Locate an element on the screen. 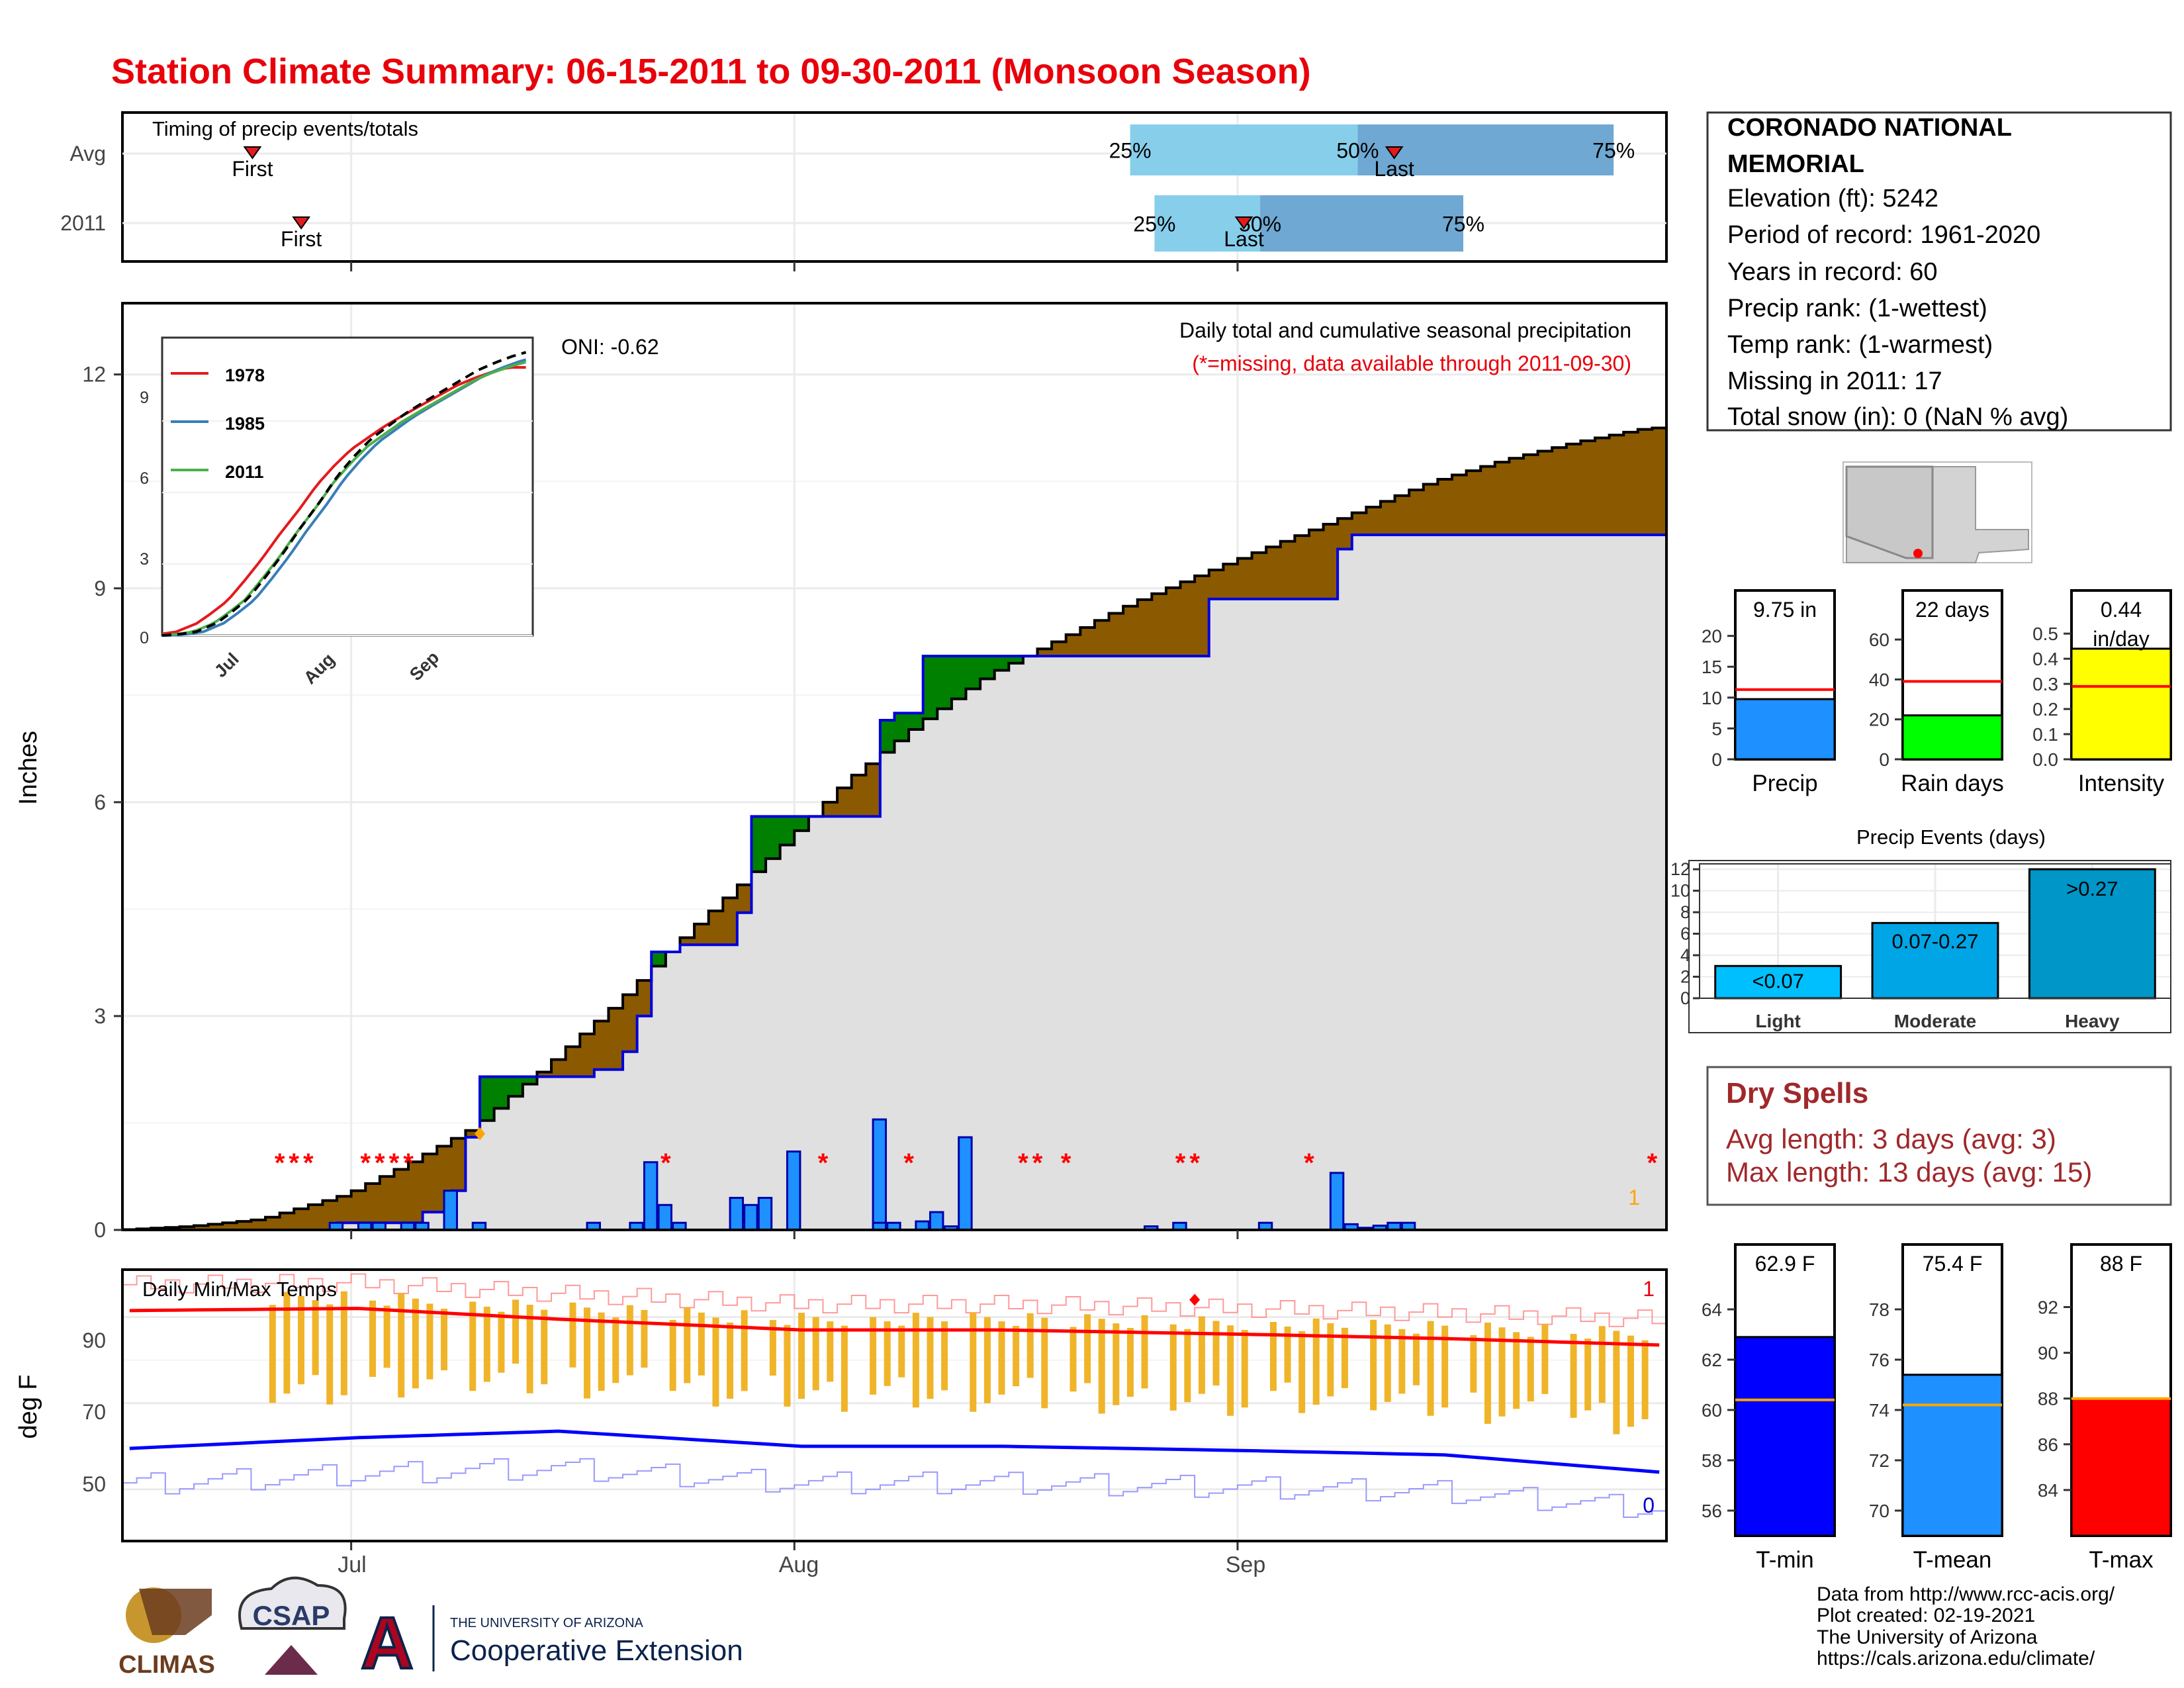 This screenshot has width=2184, height=1688. station-name-1: CORONADO NATIONAL is located at coordinates (1869, 128).